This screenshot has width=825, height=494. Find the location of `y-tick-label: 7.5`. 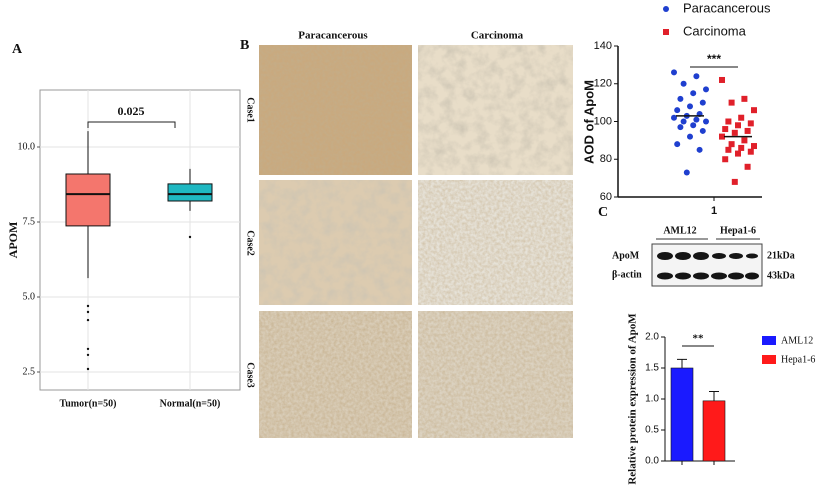

y-tick-label: 7.5 is located at coordinates (29, 221).